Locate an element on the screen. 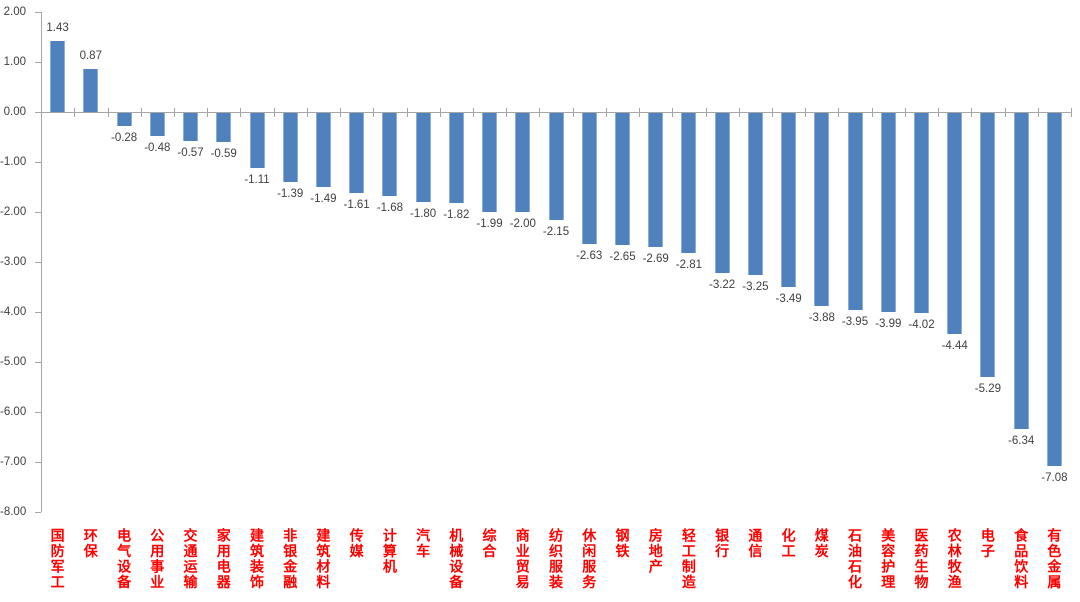 The image size is (1080, 602). y-axis-tick-label: 2.00 is located at coordinates (14, 12).